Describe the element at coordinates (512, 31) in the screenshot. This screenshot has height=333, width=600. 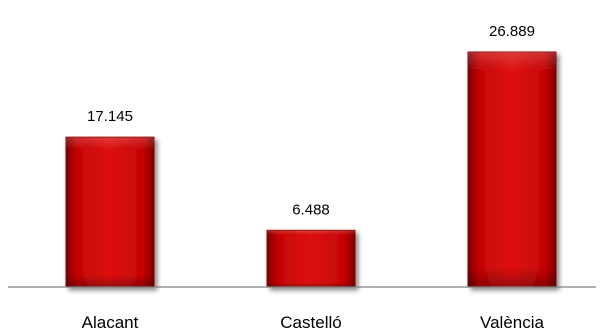
I see `data-label-valència: 26.889` at that location.